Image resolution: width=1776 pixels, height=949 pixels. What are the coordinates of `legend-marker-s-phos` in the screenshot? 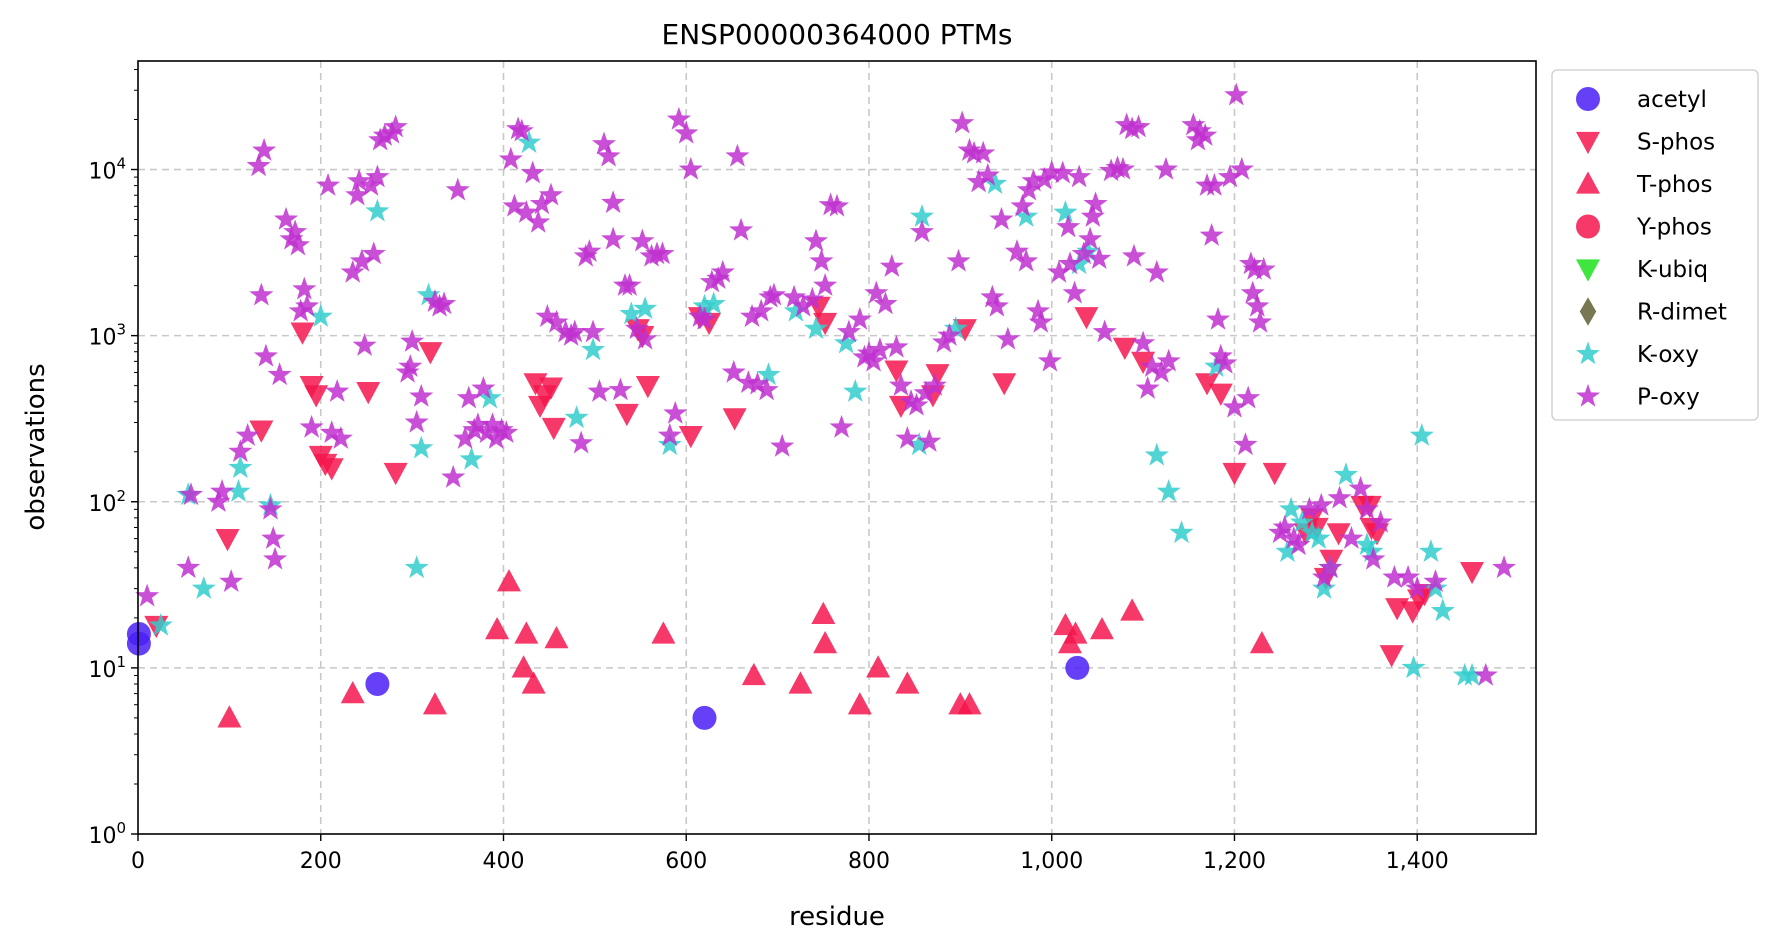 It's located at (1588, 143).